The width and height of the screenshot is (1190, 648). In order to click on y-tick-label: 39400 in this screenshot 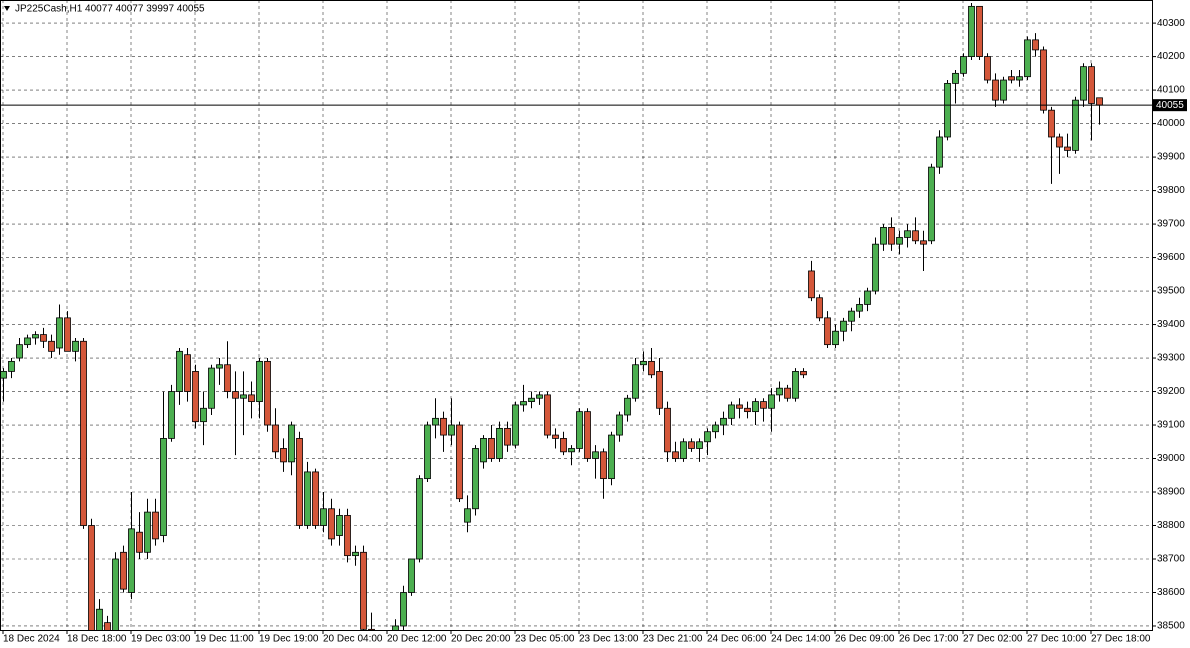, I will do `click(1171, 324)`.